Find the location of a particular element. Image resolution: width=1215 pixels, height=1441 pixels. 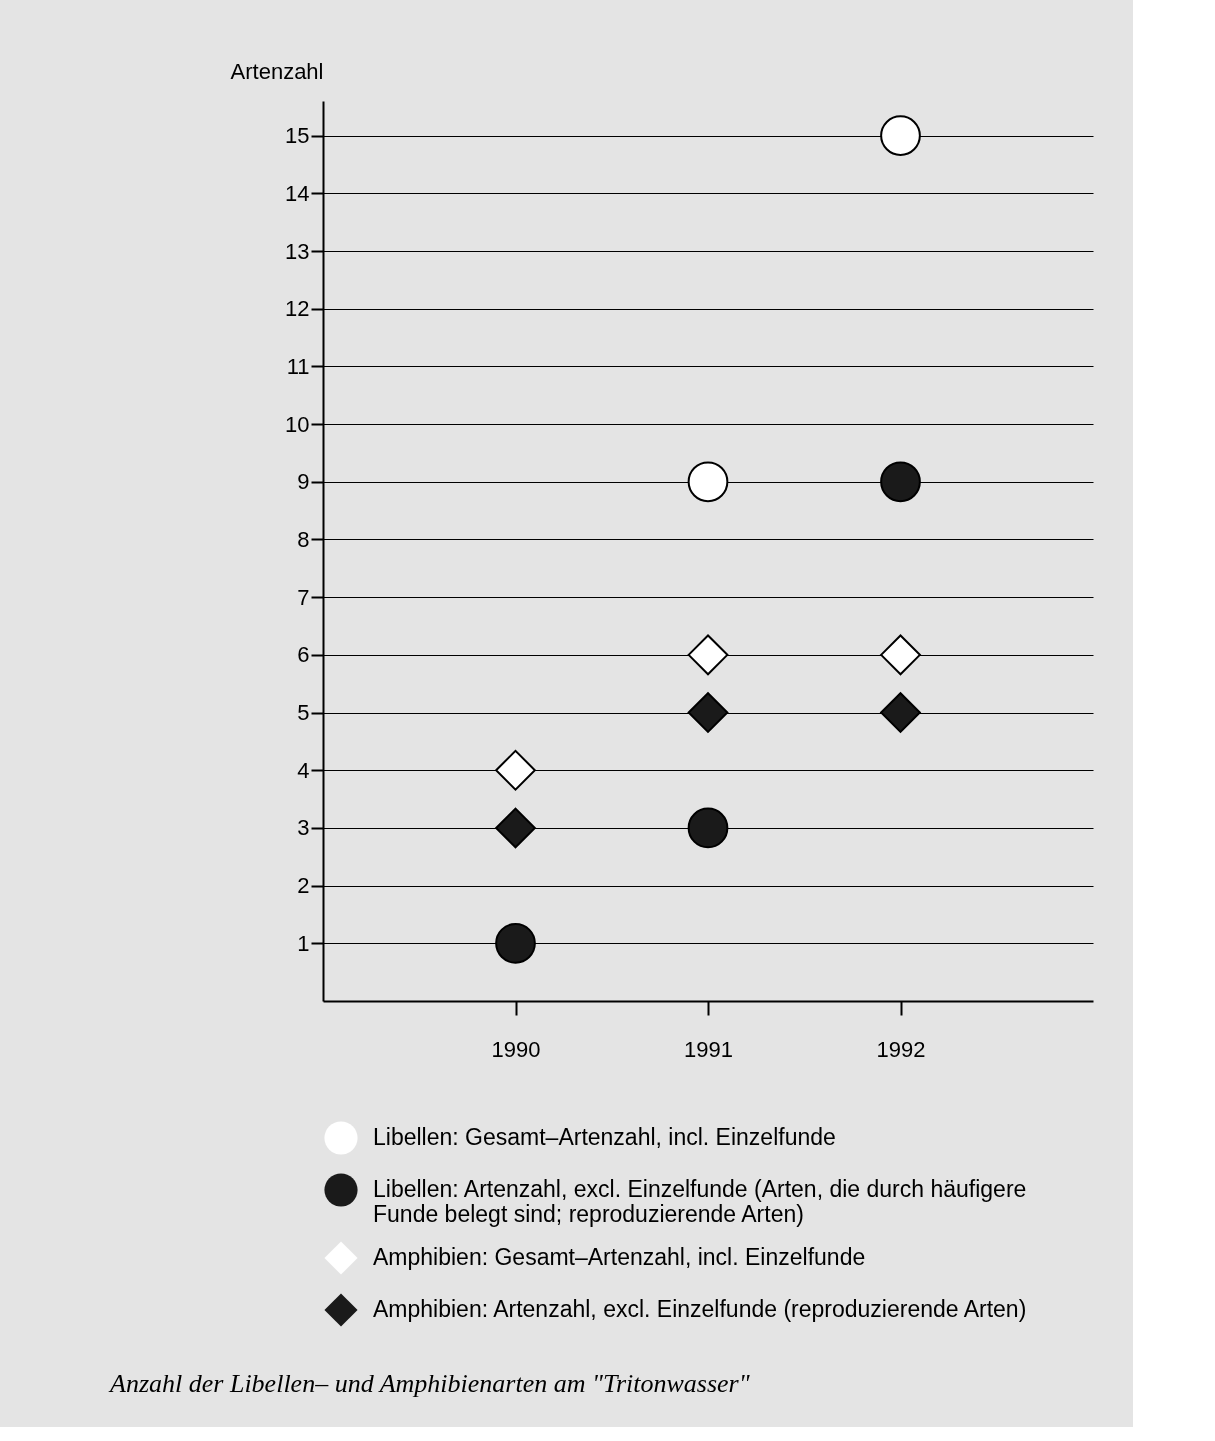

y-tick-label: 11 is located at coordinates (298, 366).